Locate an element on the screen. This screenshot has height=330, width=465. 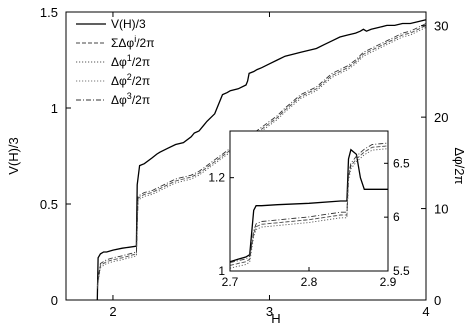
inset-y-tick-label: 1 is located at coordinates (221, 271).